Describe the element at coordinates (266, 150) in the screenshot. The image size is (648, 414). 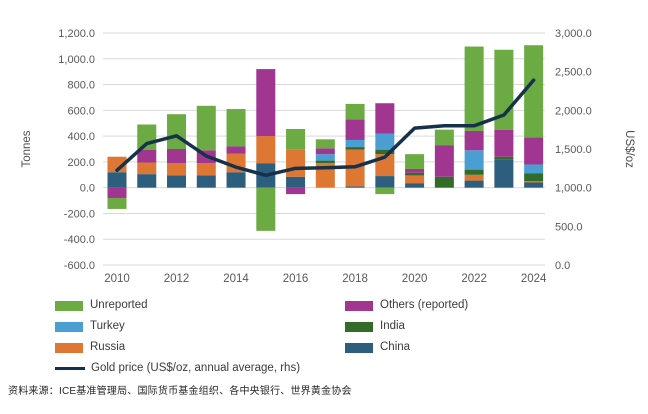
I see `bar-segment-russia-2015` at that location.